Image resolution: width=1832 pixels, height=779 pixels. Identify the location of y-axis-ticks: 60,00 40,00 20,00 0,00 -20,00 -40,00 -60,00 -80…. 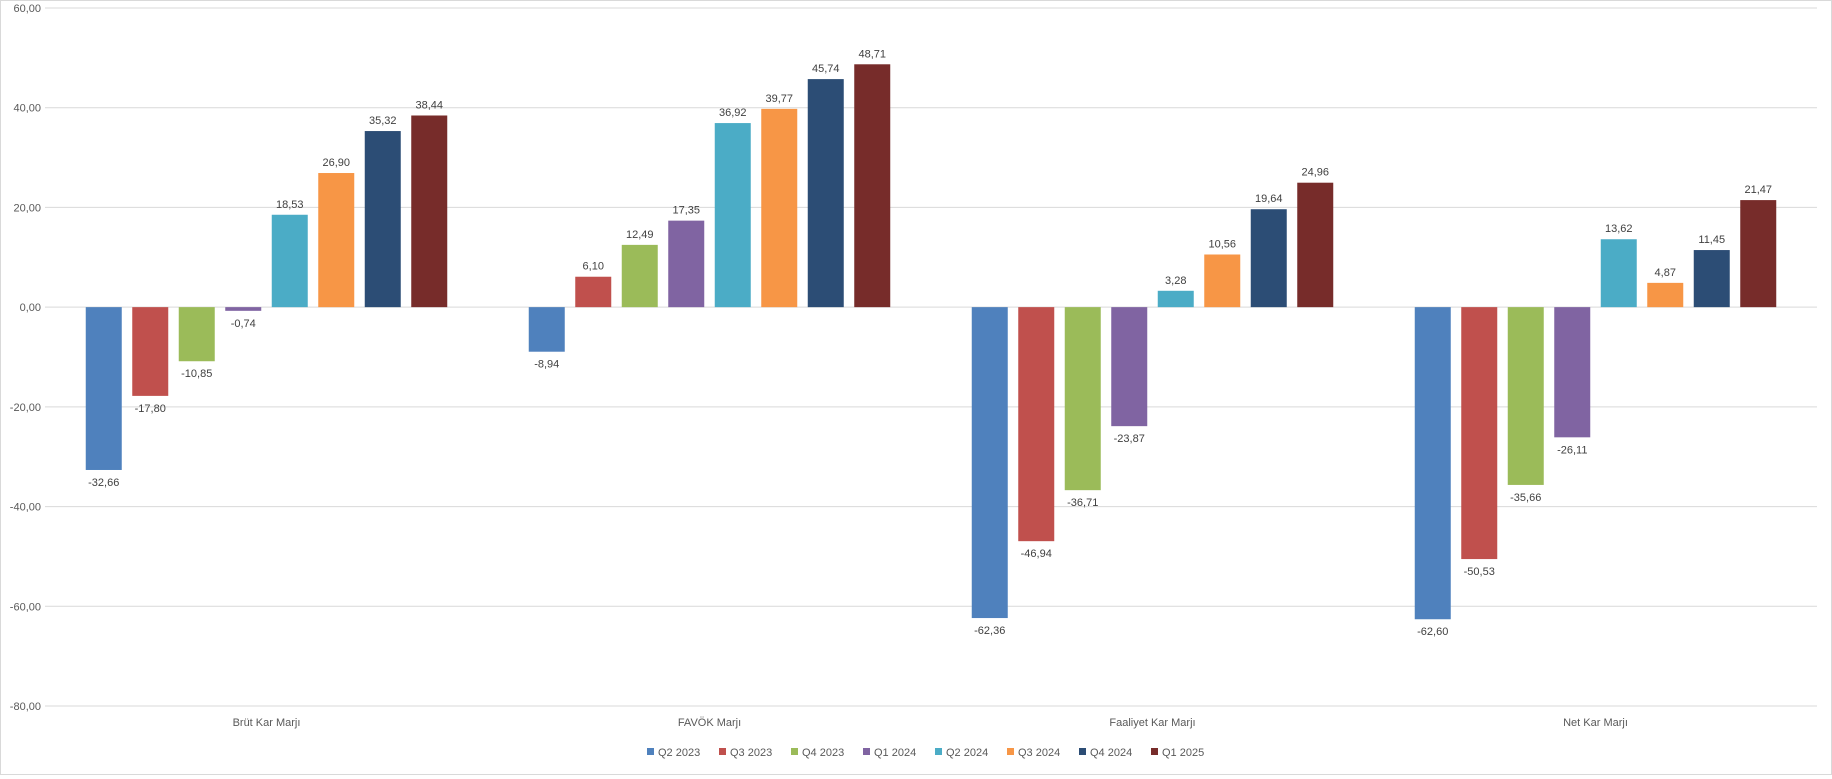
(25, 358).